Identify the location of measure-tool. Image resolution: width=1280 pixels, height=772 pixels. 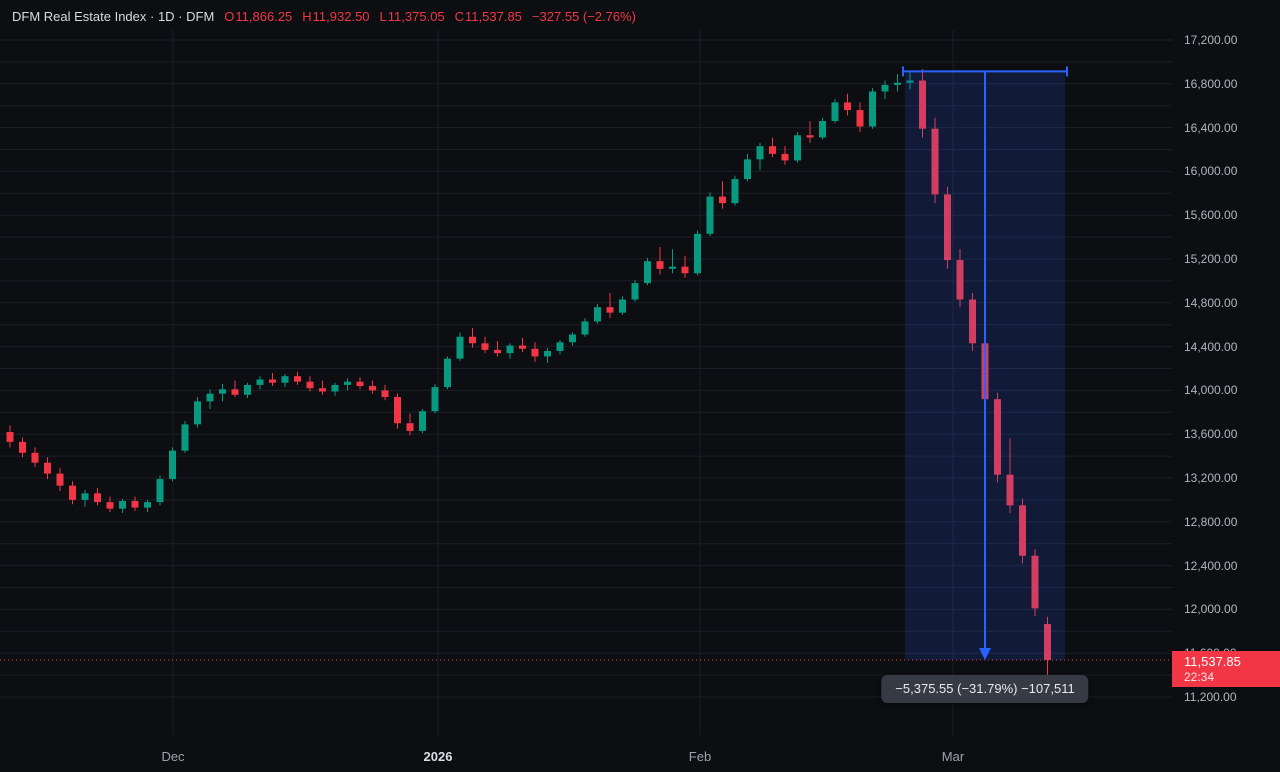
(985, 363).